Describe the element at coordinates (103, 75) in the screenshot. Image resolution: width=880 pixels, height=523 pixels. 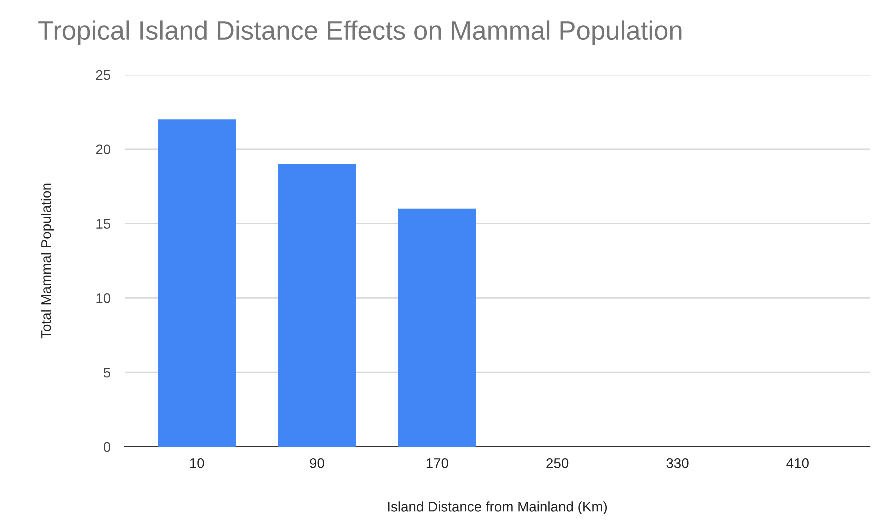
I see `y-tick-label: 25` at that location.